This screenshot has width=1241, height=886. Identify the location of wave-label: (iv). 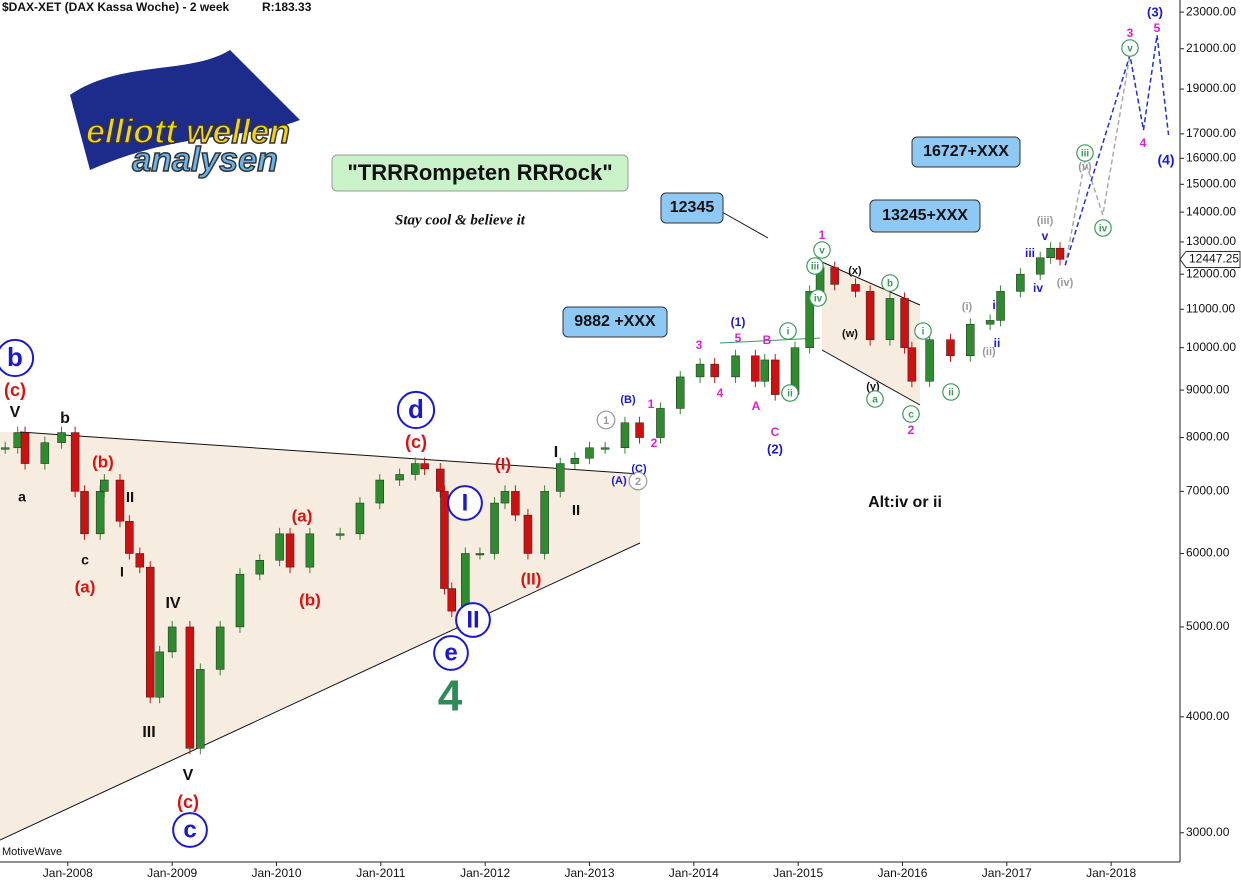
(1065, 283).